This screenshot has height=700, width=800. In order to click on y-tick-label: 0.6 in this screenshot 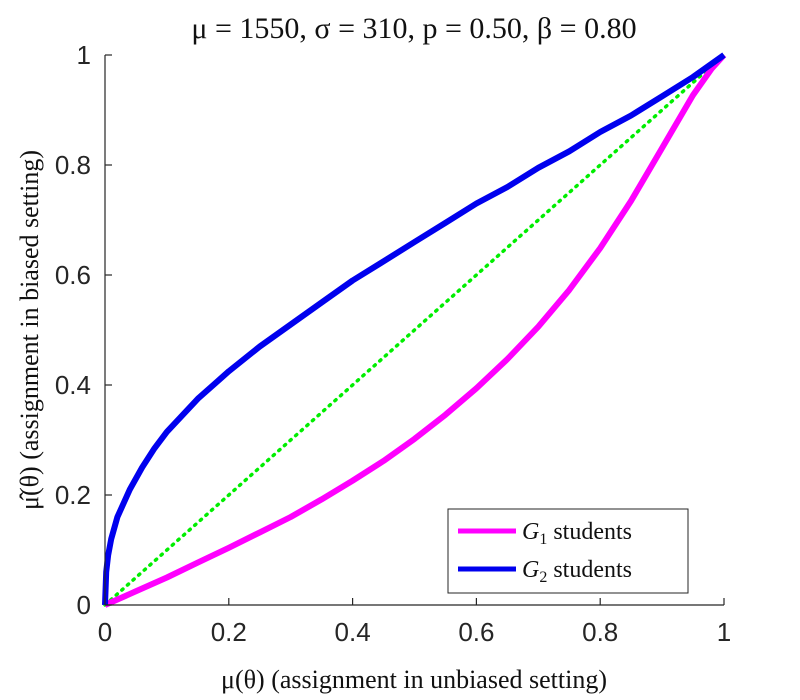, I will do `click(73, 275)`.